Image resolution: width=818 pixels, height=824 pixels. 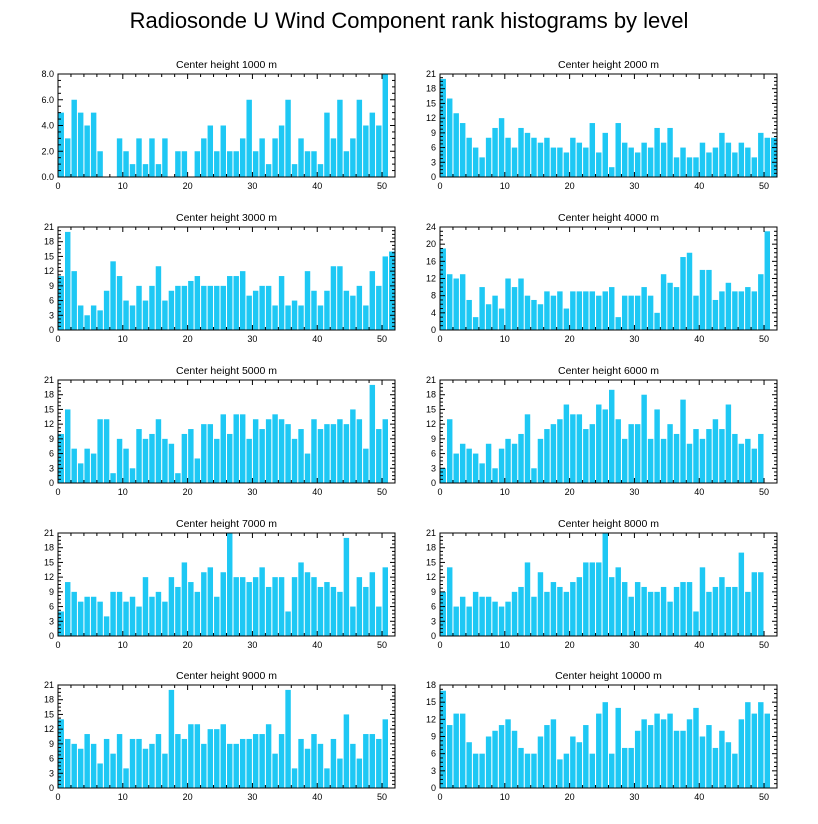 I want to click on panel-1-xtick-label: 30, so click(x=252, y=186).